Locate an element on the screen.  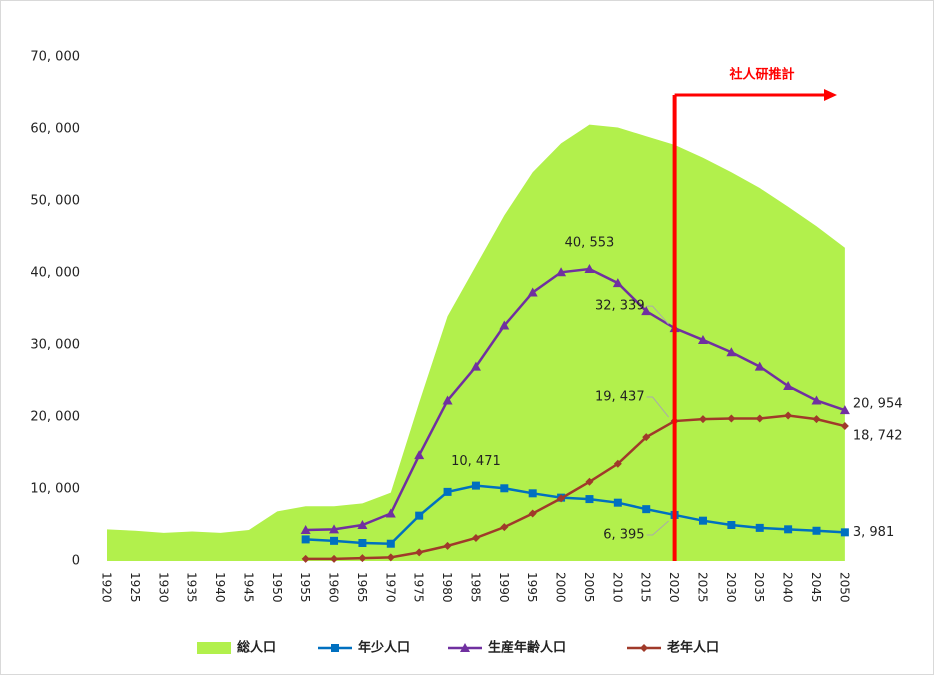
x-tick-label: 1920 is located at coordinates (107, 587).